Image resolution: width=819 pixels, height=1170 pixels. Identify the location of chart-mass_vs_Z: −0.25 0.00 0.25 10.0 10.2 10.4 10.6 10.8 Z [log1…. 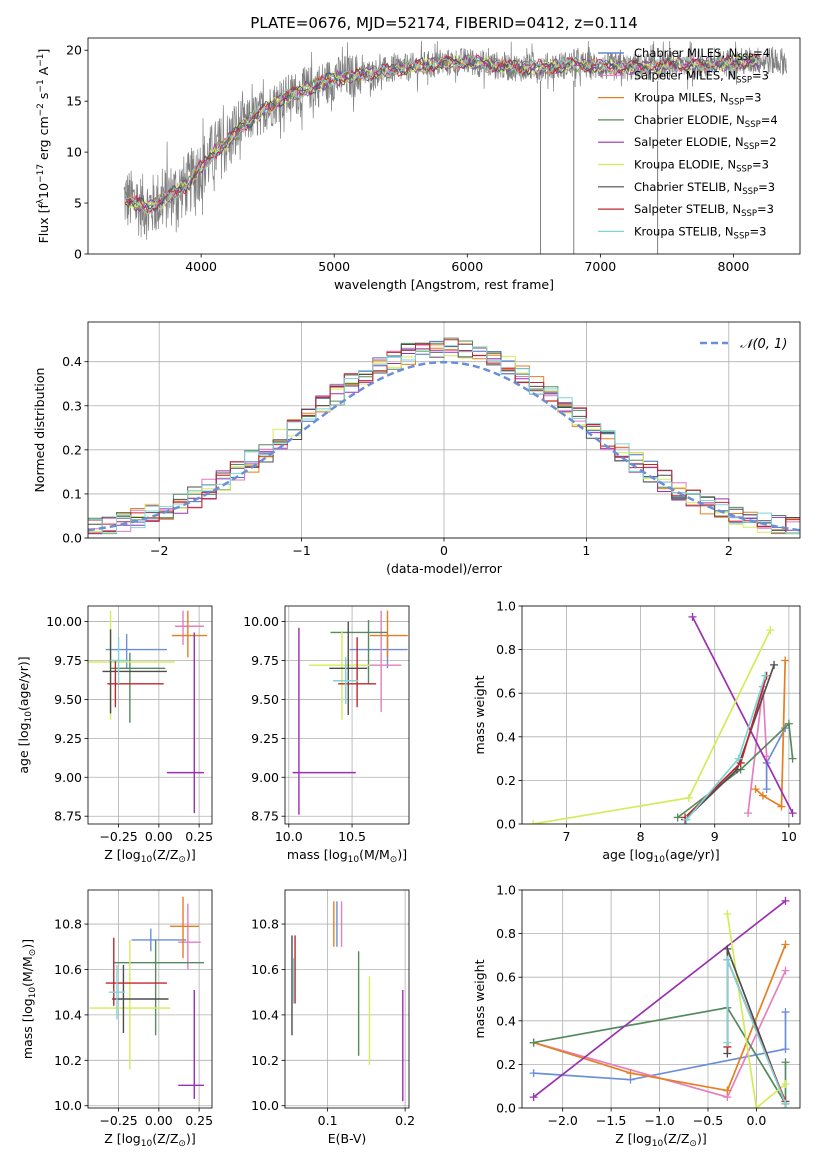
(116, 1019).